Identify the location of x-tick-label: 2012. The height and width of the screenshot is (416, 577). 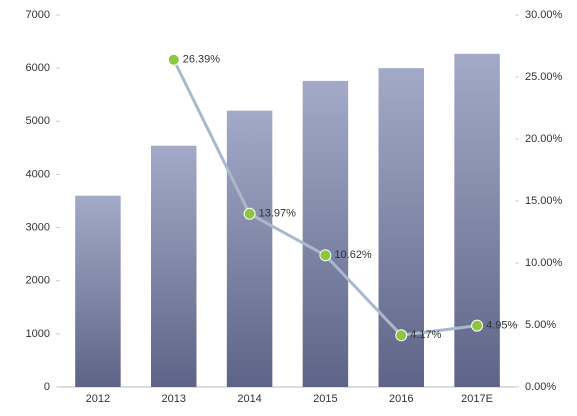
(98, 399).